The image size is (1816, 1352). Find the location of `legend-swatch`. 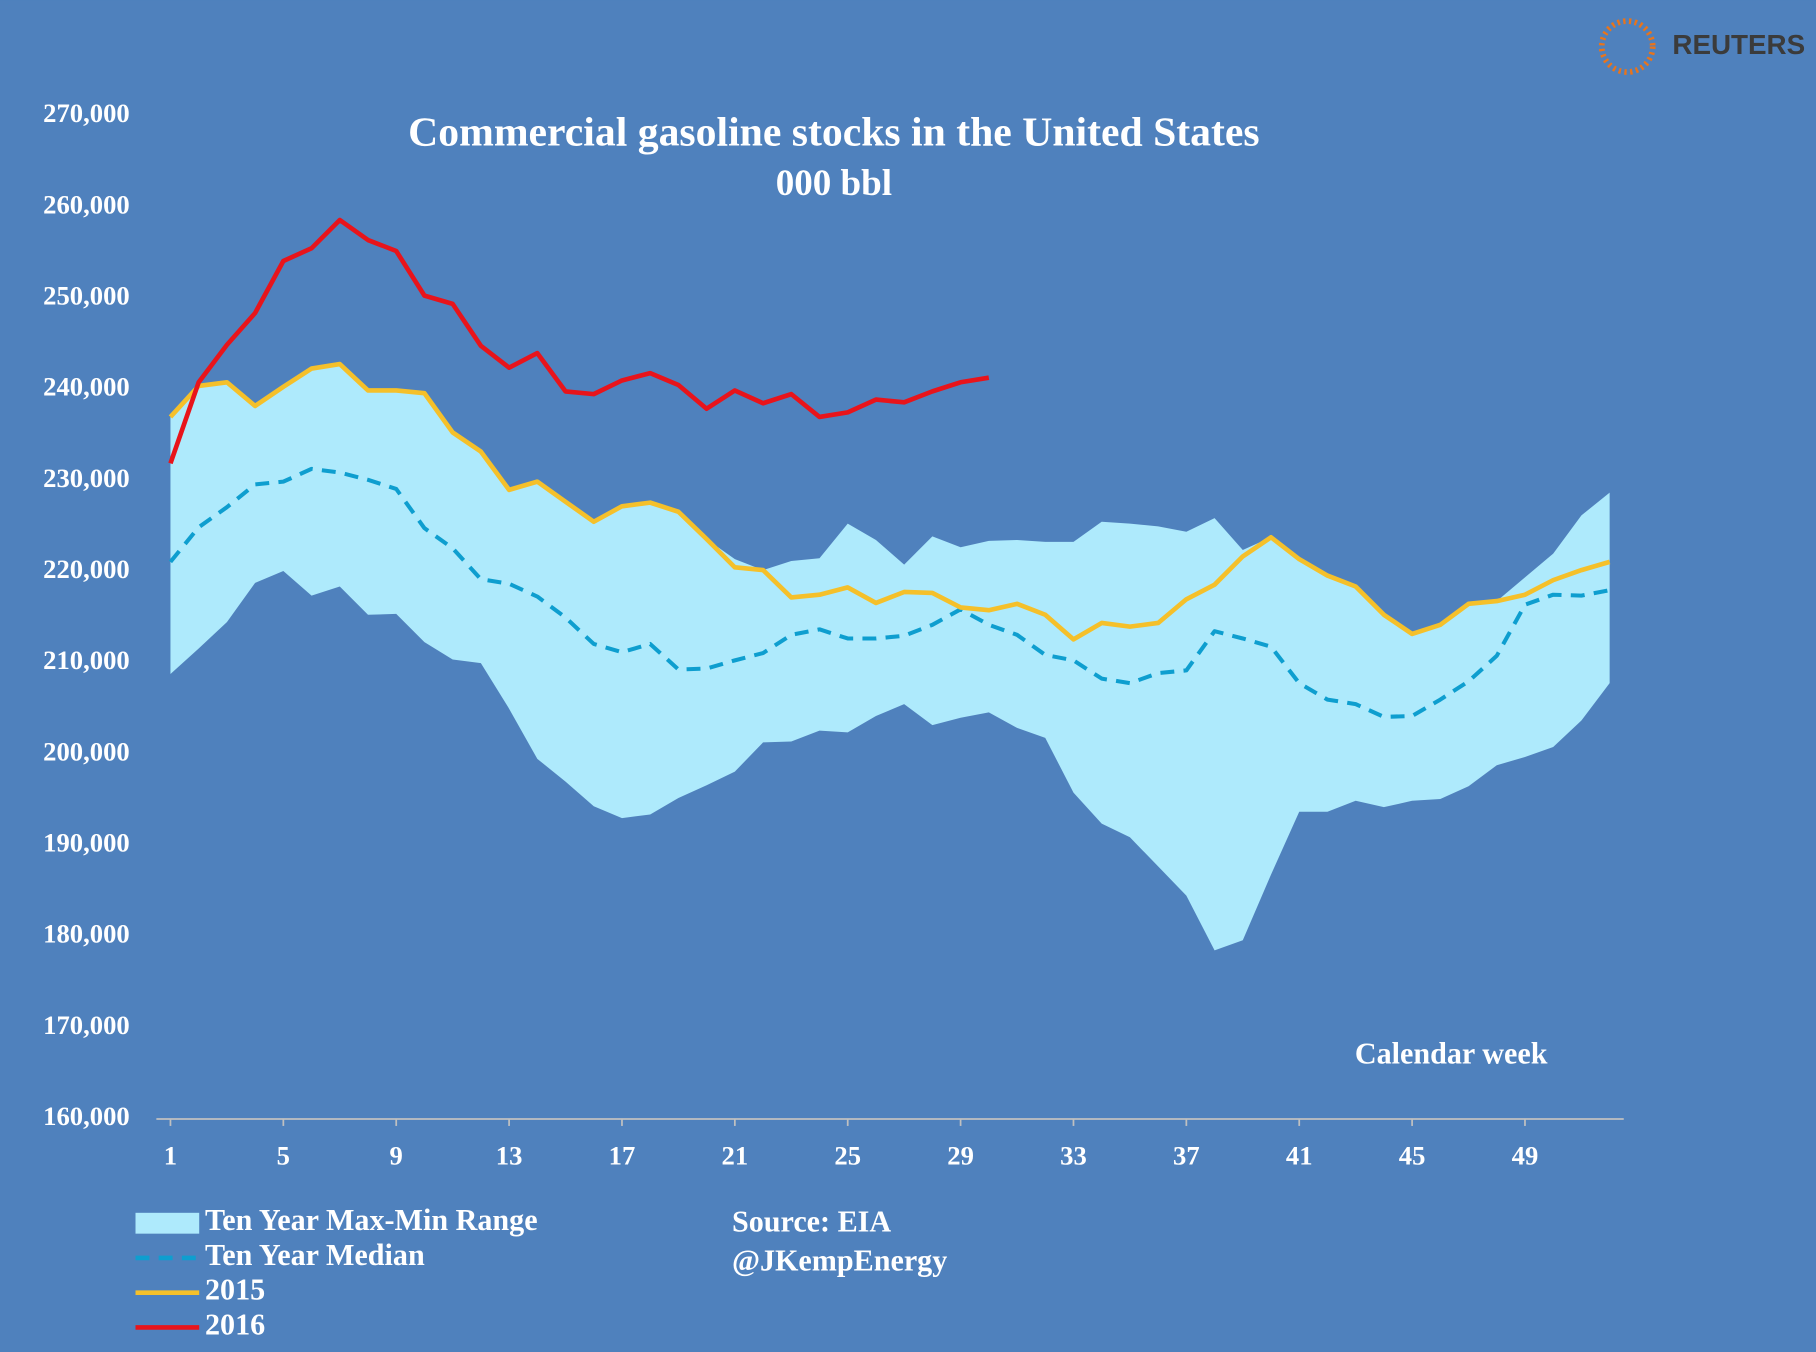

legend-swatch is located at coordinates (167, 1223).